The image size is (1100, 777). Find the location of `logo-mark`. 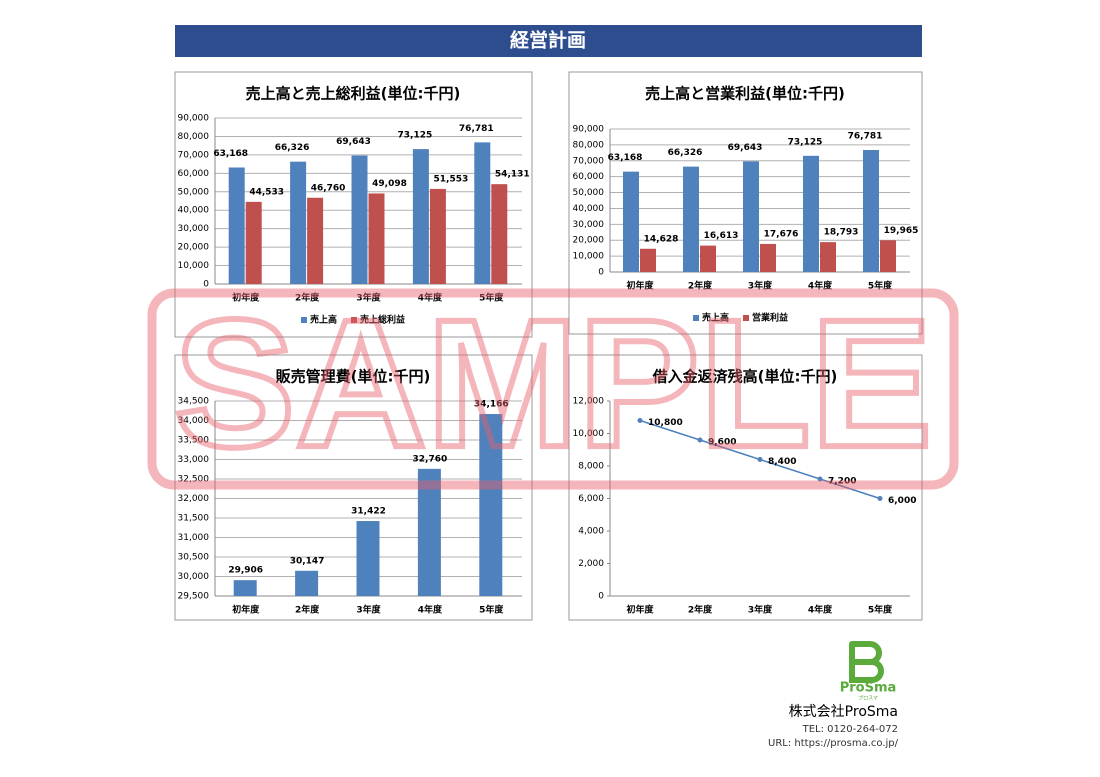

logo-mark is located at coordinates (866, 662).